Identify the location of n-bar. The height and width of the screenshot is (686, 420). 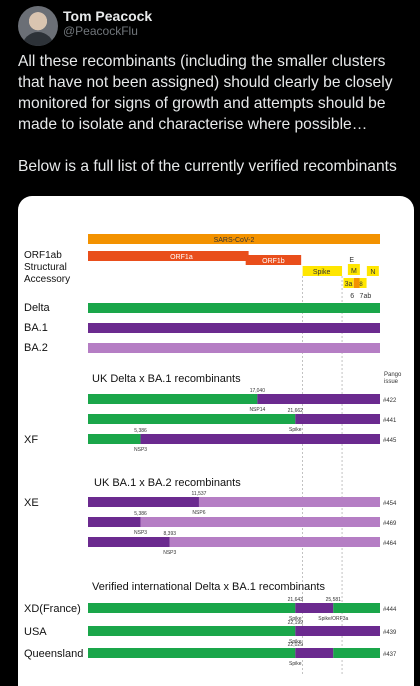
(372, 271).